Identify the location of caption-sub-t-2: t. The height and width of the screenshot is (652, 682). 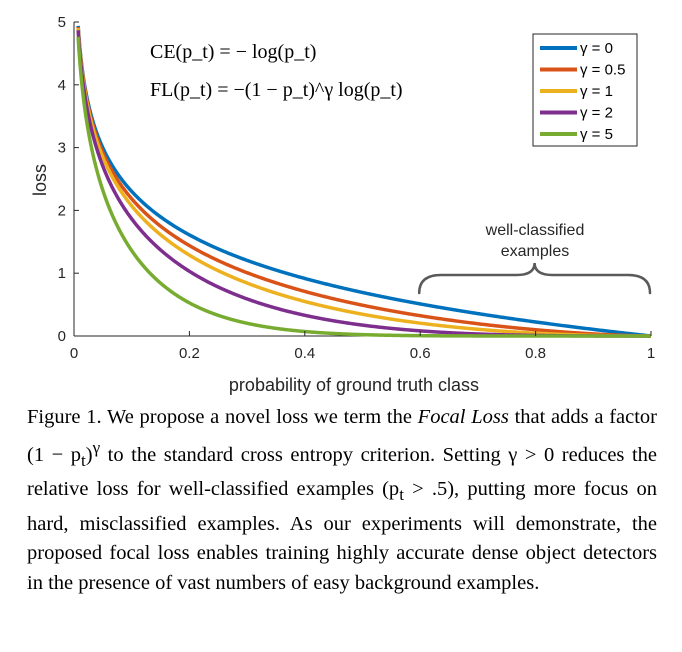
(401, 495).